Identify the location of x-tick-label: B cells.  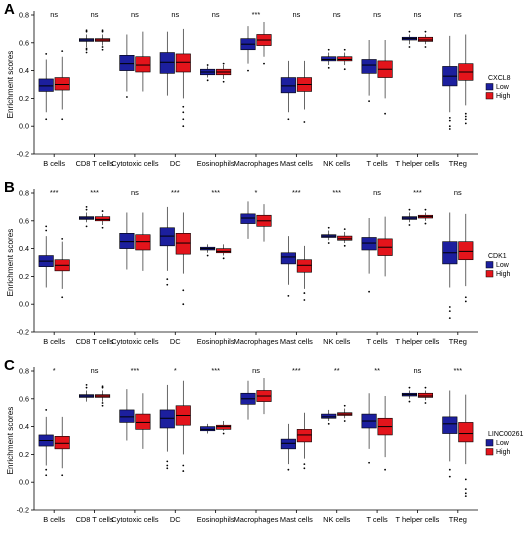
(54, 519).